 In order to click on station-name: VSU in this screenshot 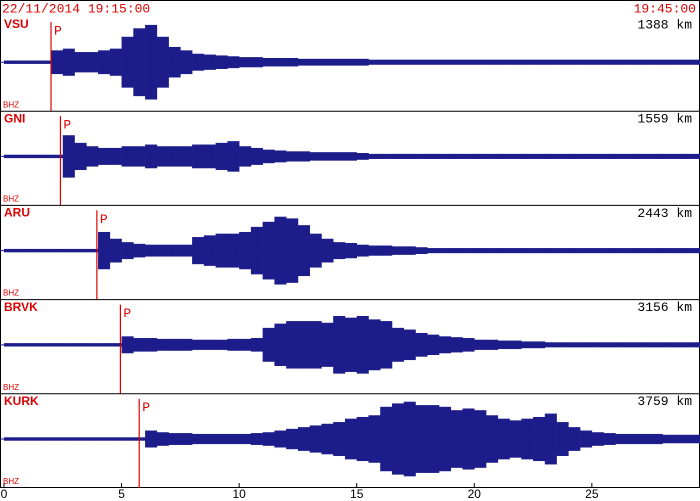, I will do `click(16, 24)`.